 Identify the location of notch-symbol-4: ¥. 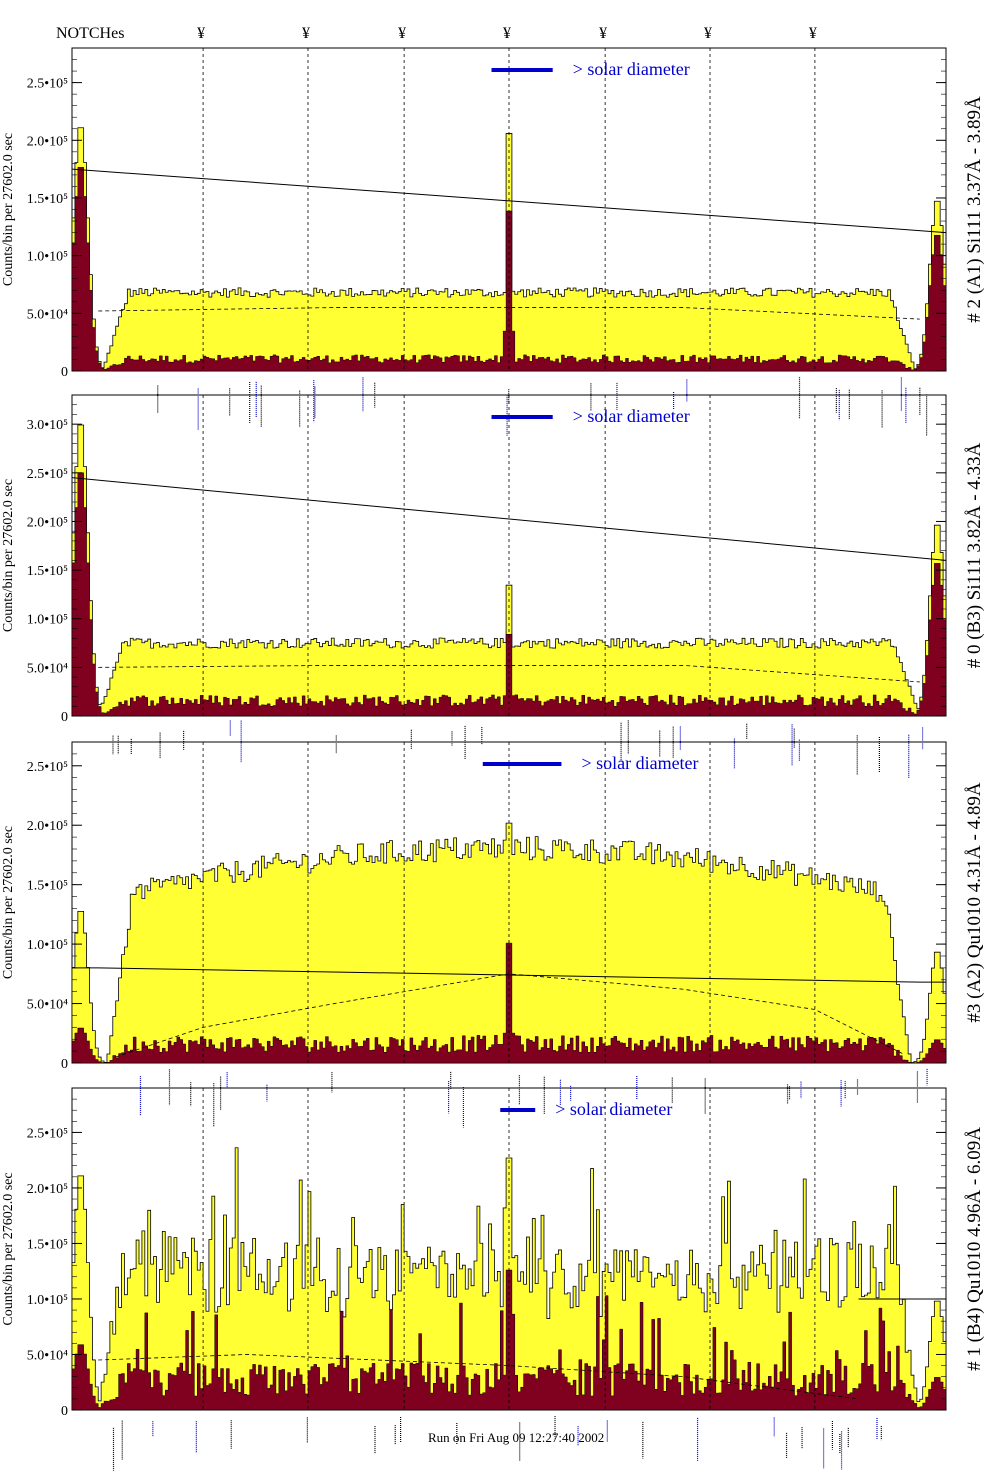
(603, 33).